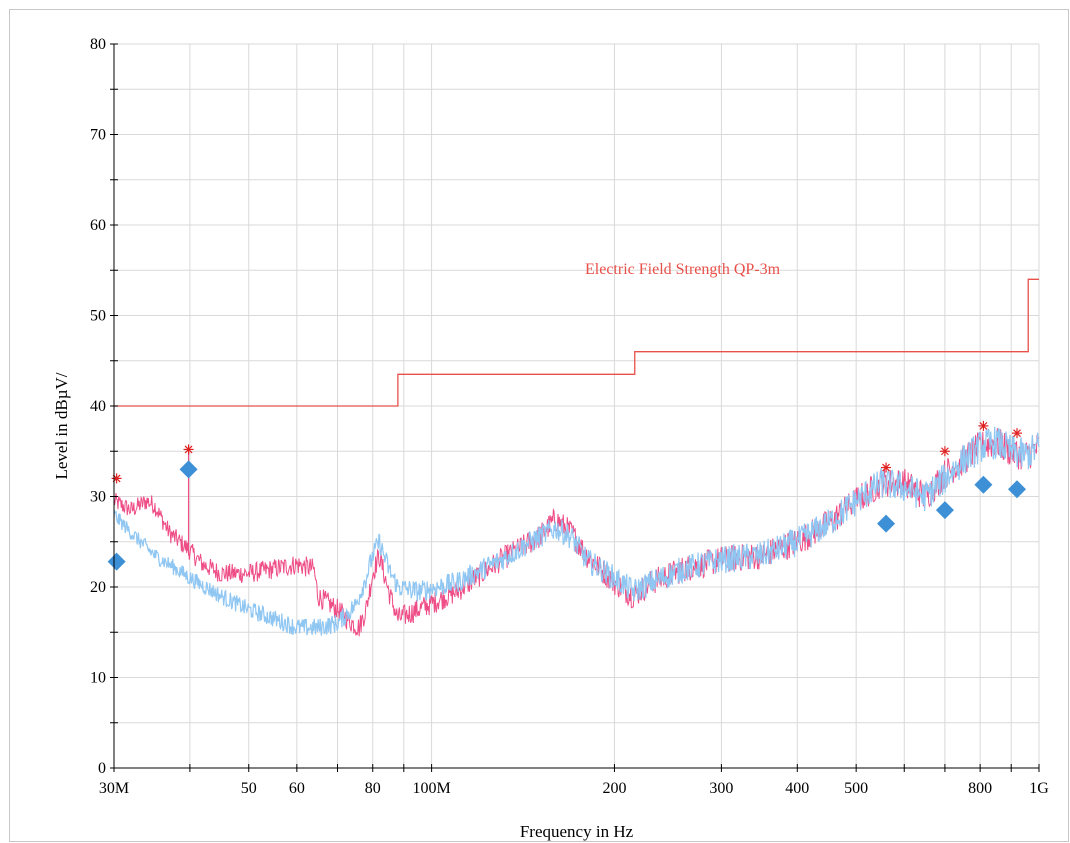 The image size is (1070, 843). What do you see at coordinates (98, 587) in the screenshot?
I see `y-tick-label: 20` at bounding box center [98, 587].